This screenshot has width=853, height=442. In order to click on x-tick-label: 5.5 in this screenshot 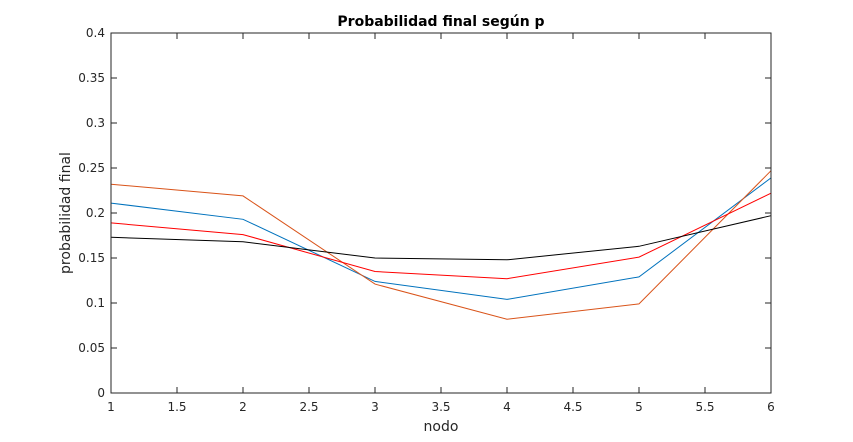, I will do `click(704, 407)`.